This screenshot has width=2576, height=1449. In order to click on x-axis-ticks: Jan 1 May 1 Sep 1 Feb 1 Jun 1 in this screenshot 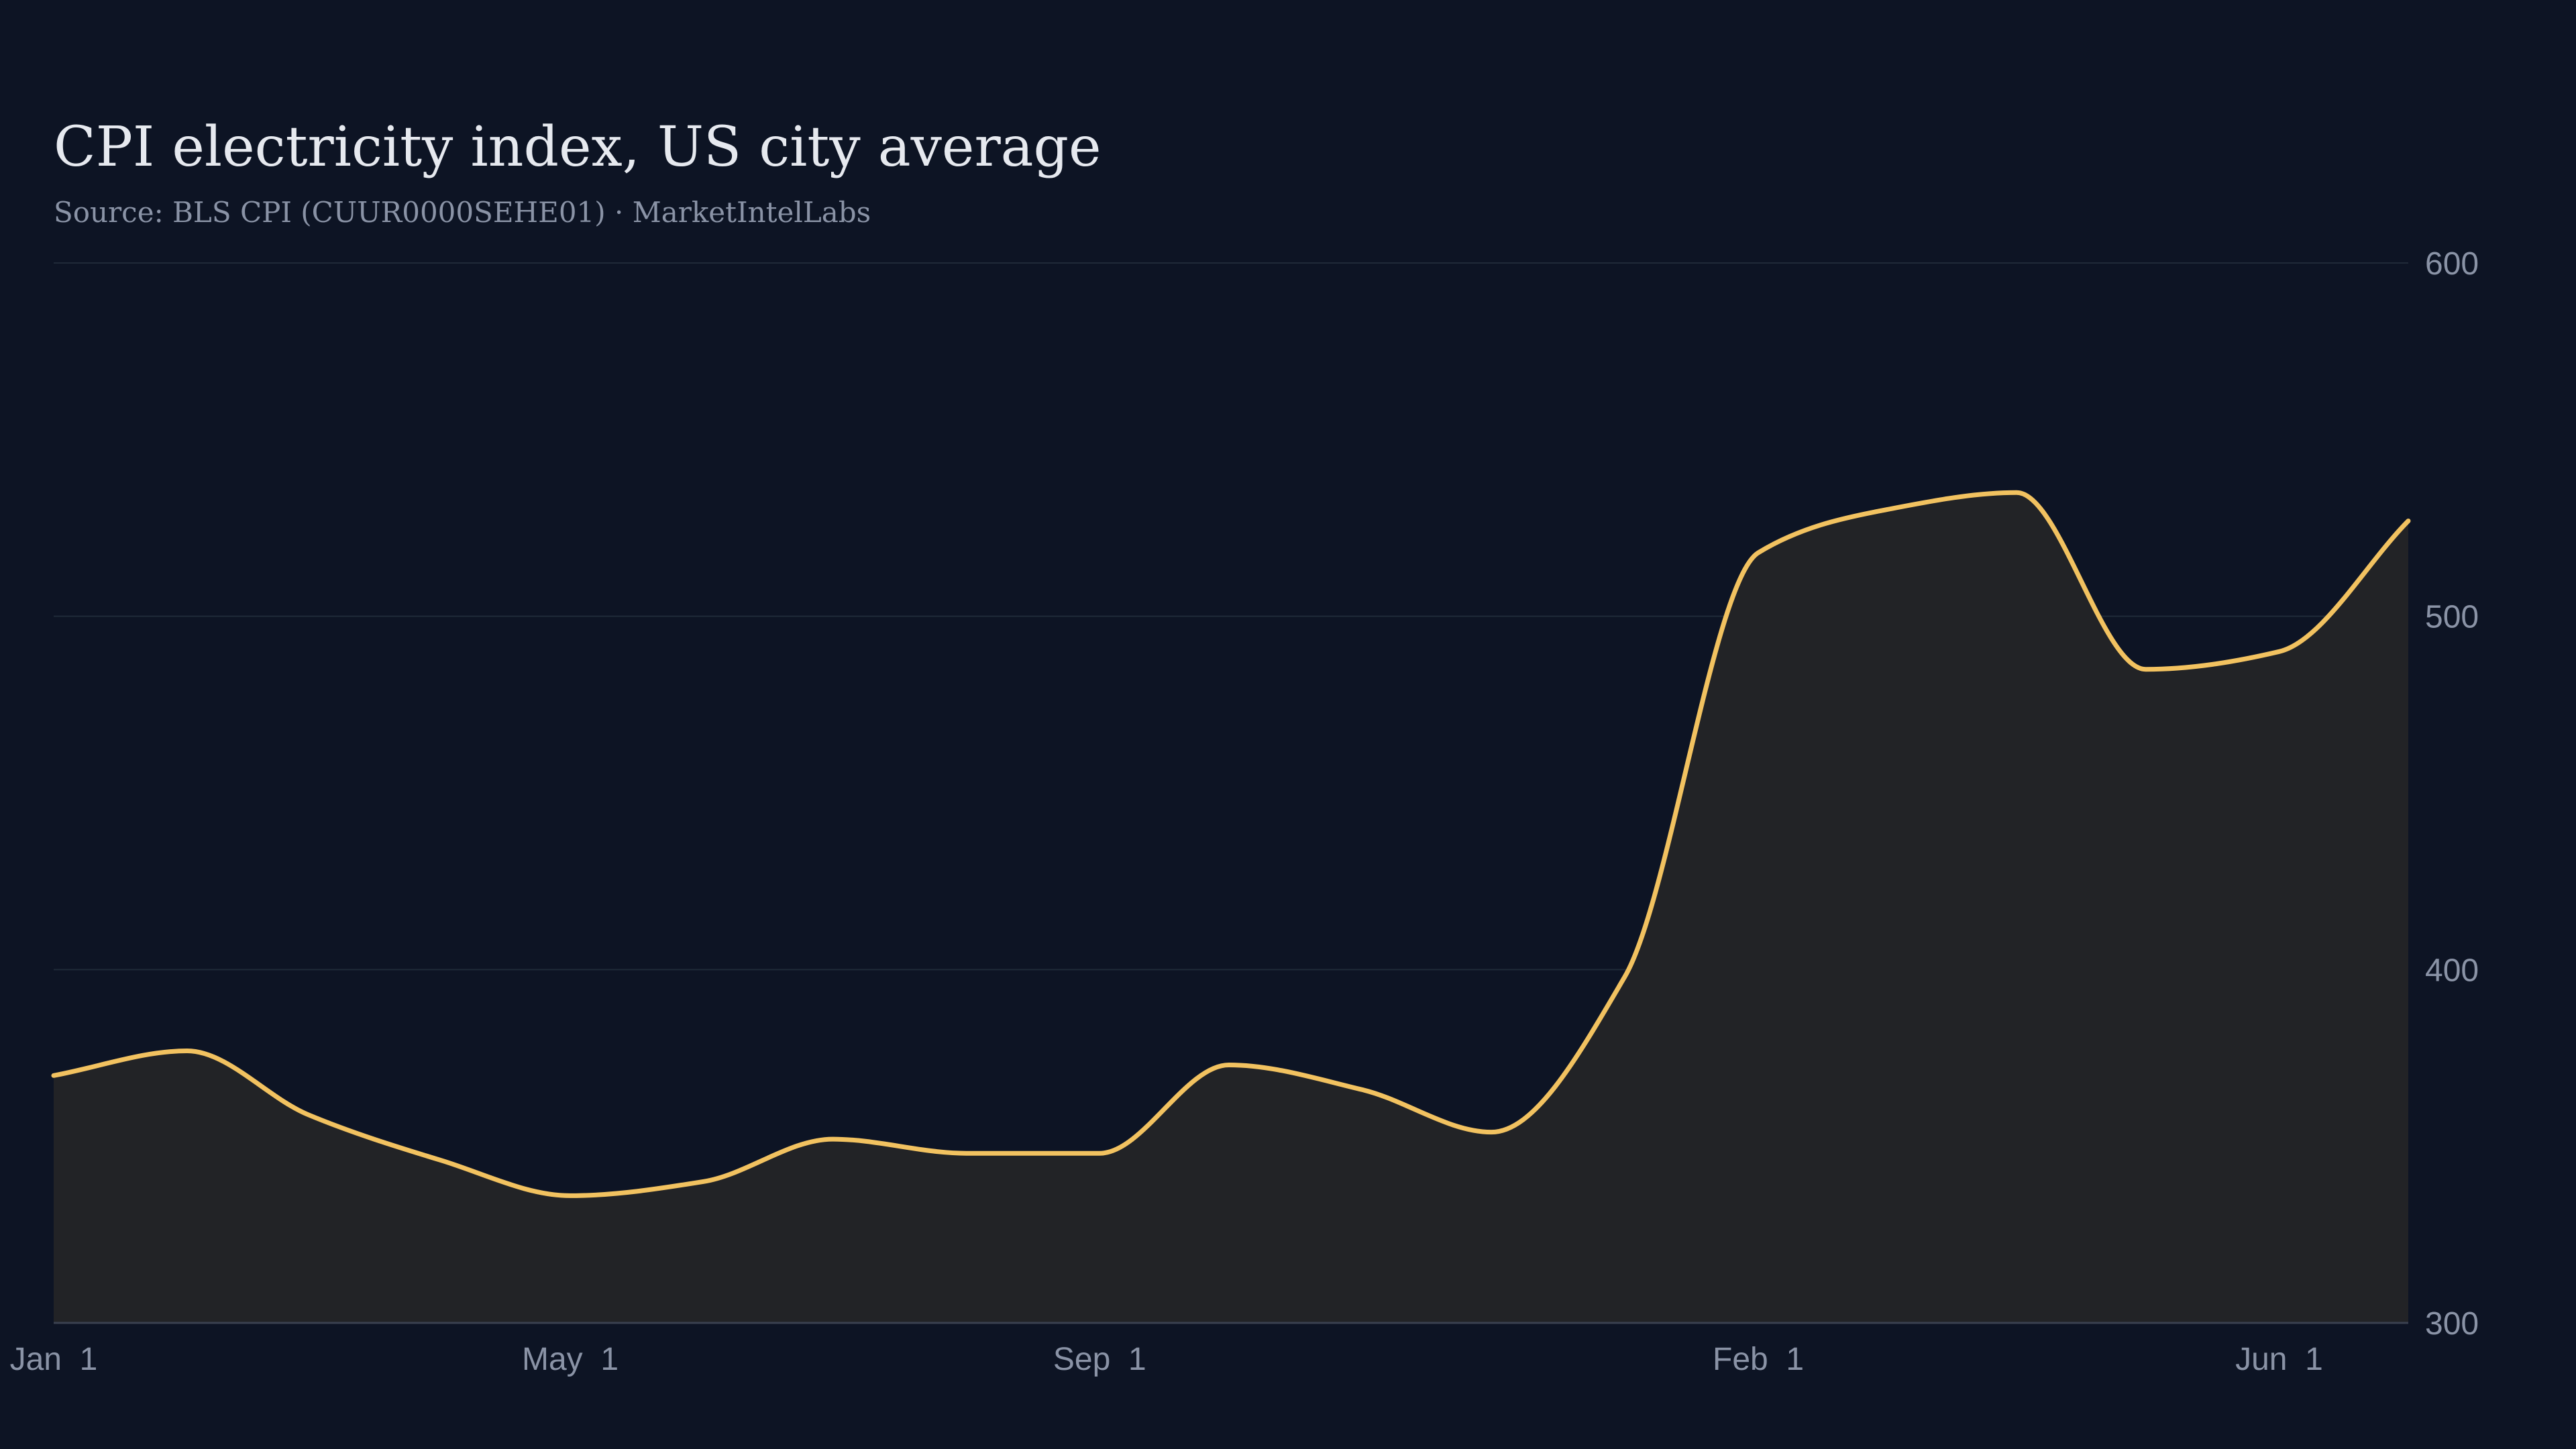, I will do `click(1166, 1359)`.